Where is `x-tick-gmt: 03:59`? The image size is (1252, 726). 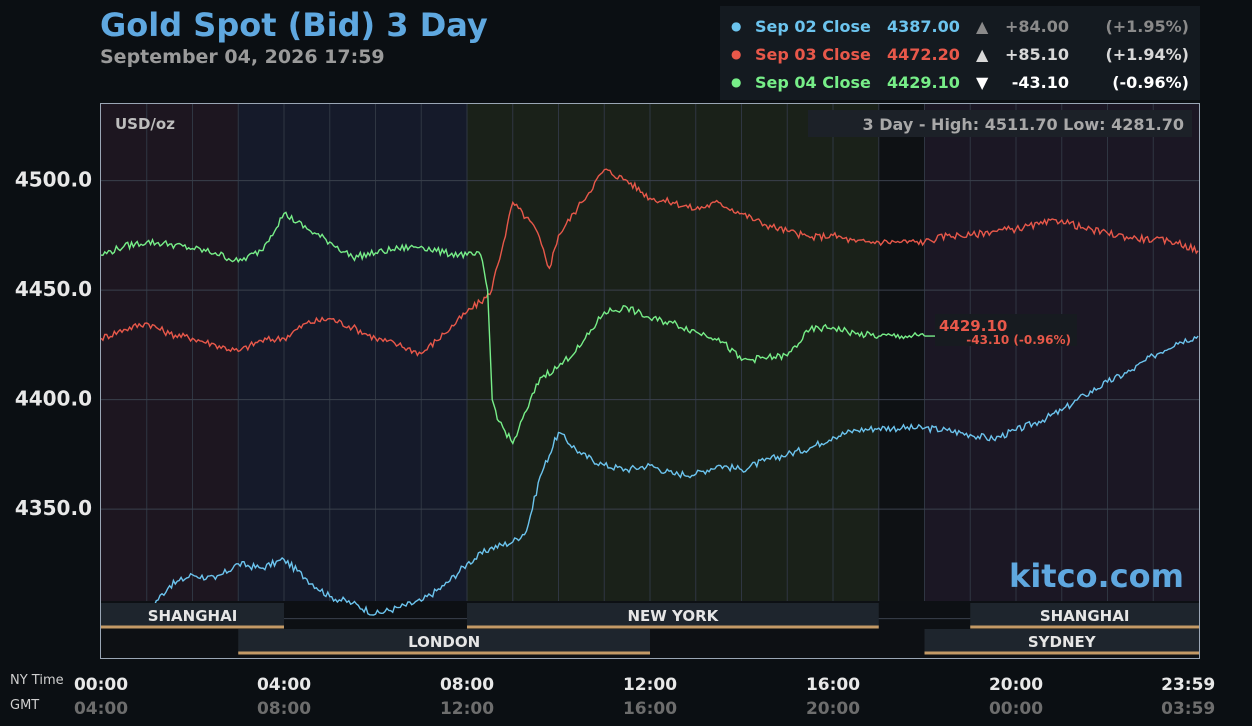
x-tick-gmt: 03:59 is located at coordinates (1188, 709).